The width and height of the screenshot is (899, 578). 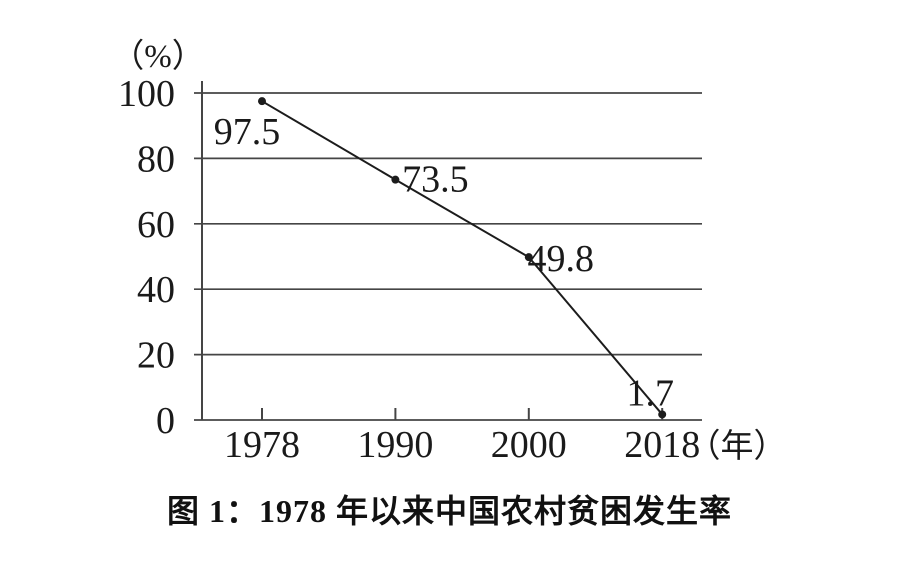 What do you see at coordinates (650, 393) in the screenshot?
I see `point-value-label: 1.7` at bounding box center [650, 393].